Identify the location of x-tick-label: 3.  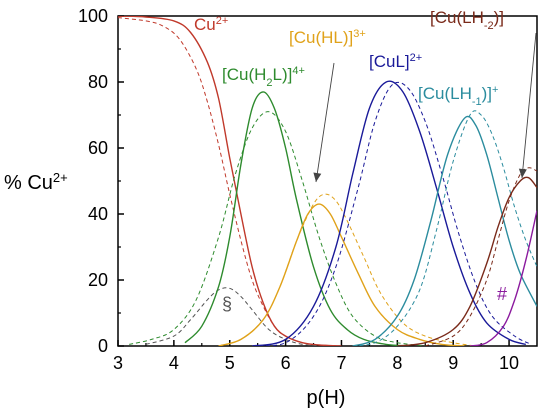
(118, 363).